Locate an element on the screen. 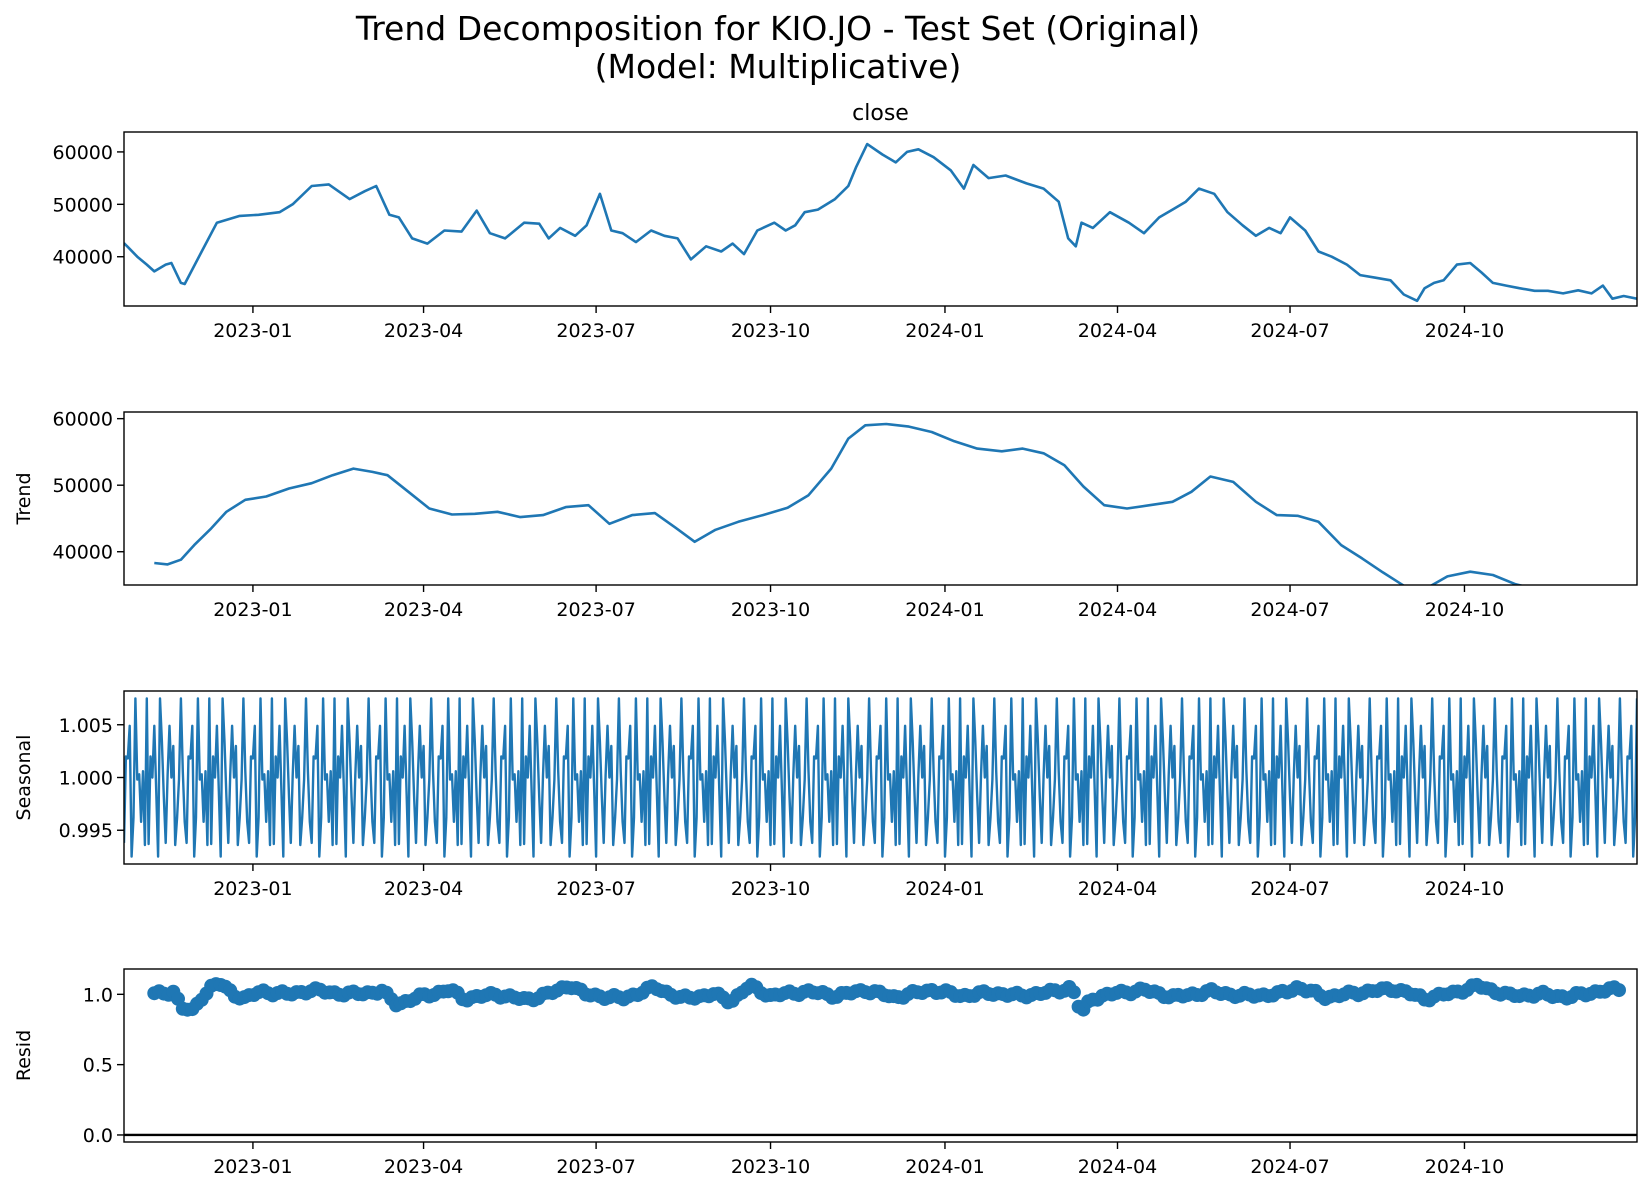 The height and width of the screenshot is (1191, 1649). y-axis-label: Resid is located at coordinates (24, 1055).